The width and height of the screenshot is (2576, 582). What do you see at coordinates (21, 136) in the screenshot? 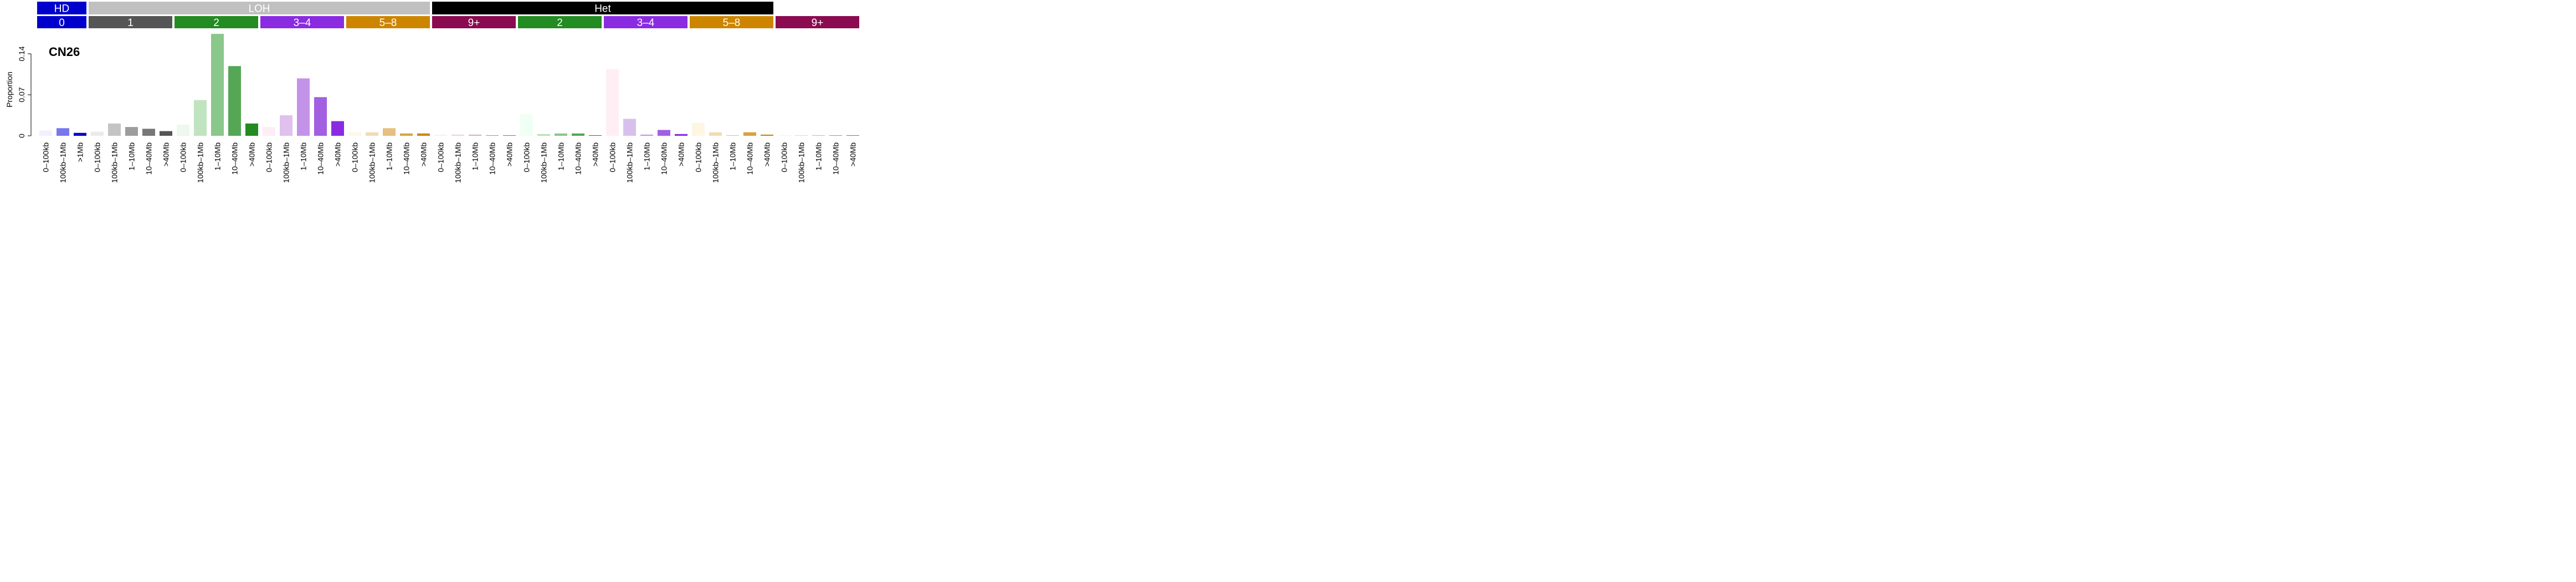
I see `y-tick-label: 0` at bounding box center [21, 136].